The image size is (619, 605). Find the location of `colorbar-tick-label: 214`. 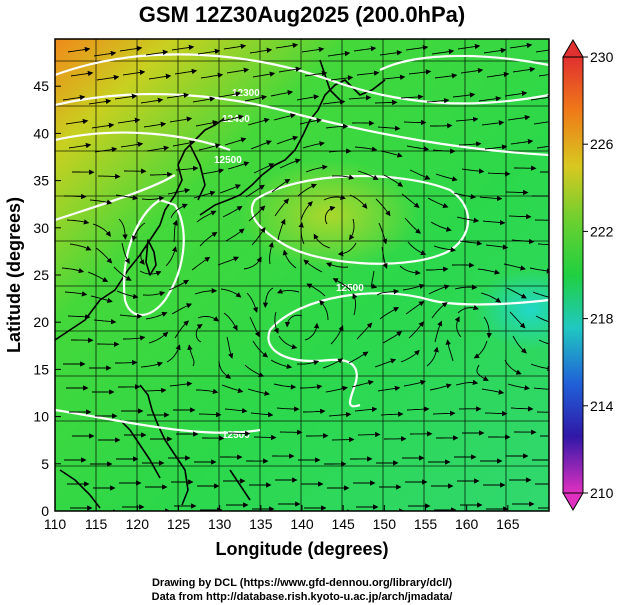

colorbar-tick-label: 214 is located at coordinates (602, 406).